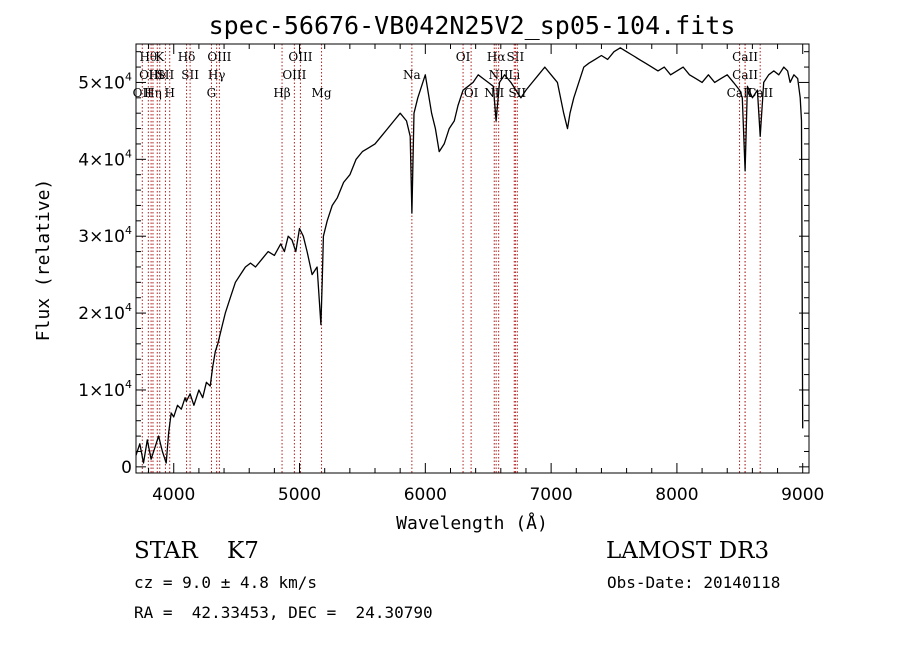 Image resolution: width=900 pixels, height=649 pixels. What do you see at coordinates (105, 312) in the screenshot?
I see `y-tick-label: 2×10⁴` at bounding box center [105, 312].